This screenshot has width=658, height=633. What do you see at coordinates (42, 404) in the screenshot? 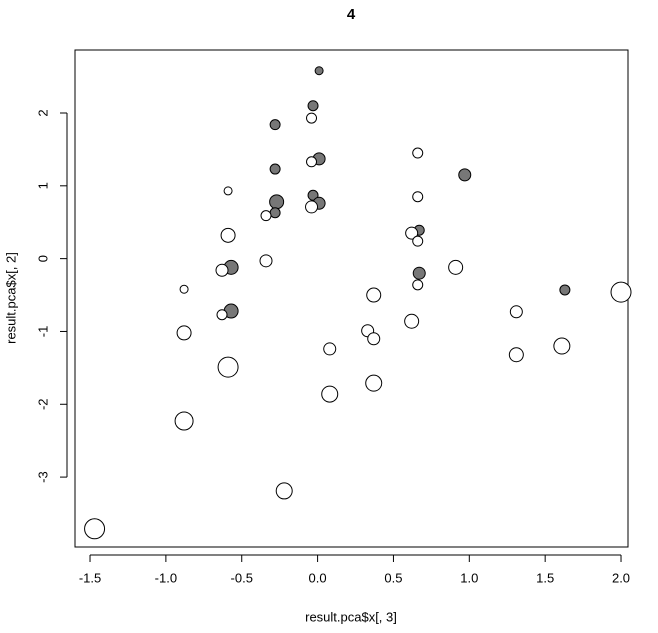
I see `y-tick-label: -2` at bounding box center [42, 404].